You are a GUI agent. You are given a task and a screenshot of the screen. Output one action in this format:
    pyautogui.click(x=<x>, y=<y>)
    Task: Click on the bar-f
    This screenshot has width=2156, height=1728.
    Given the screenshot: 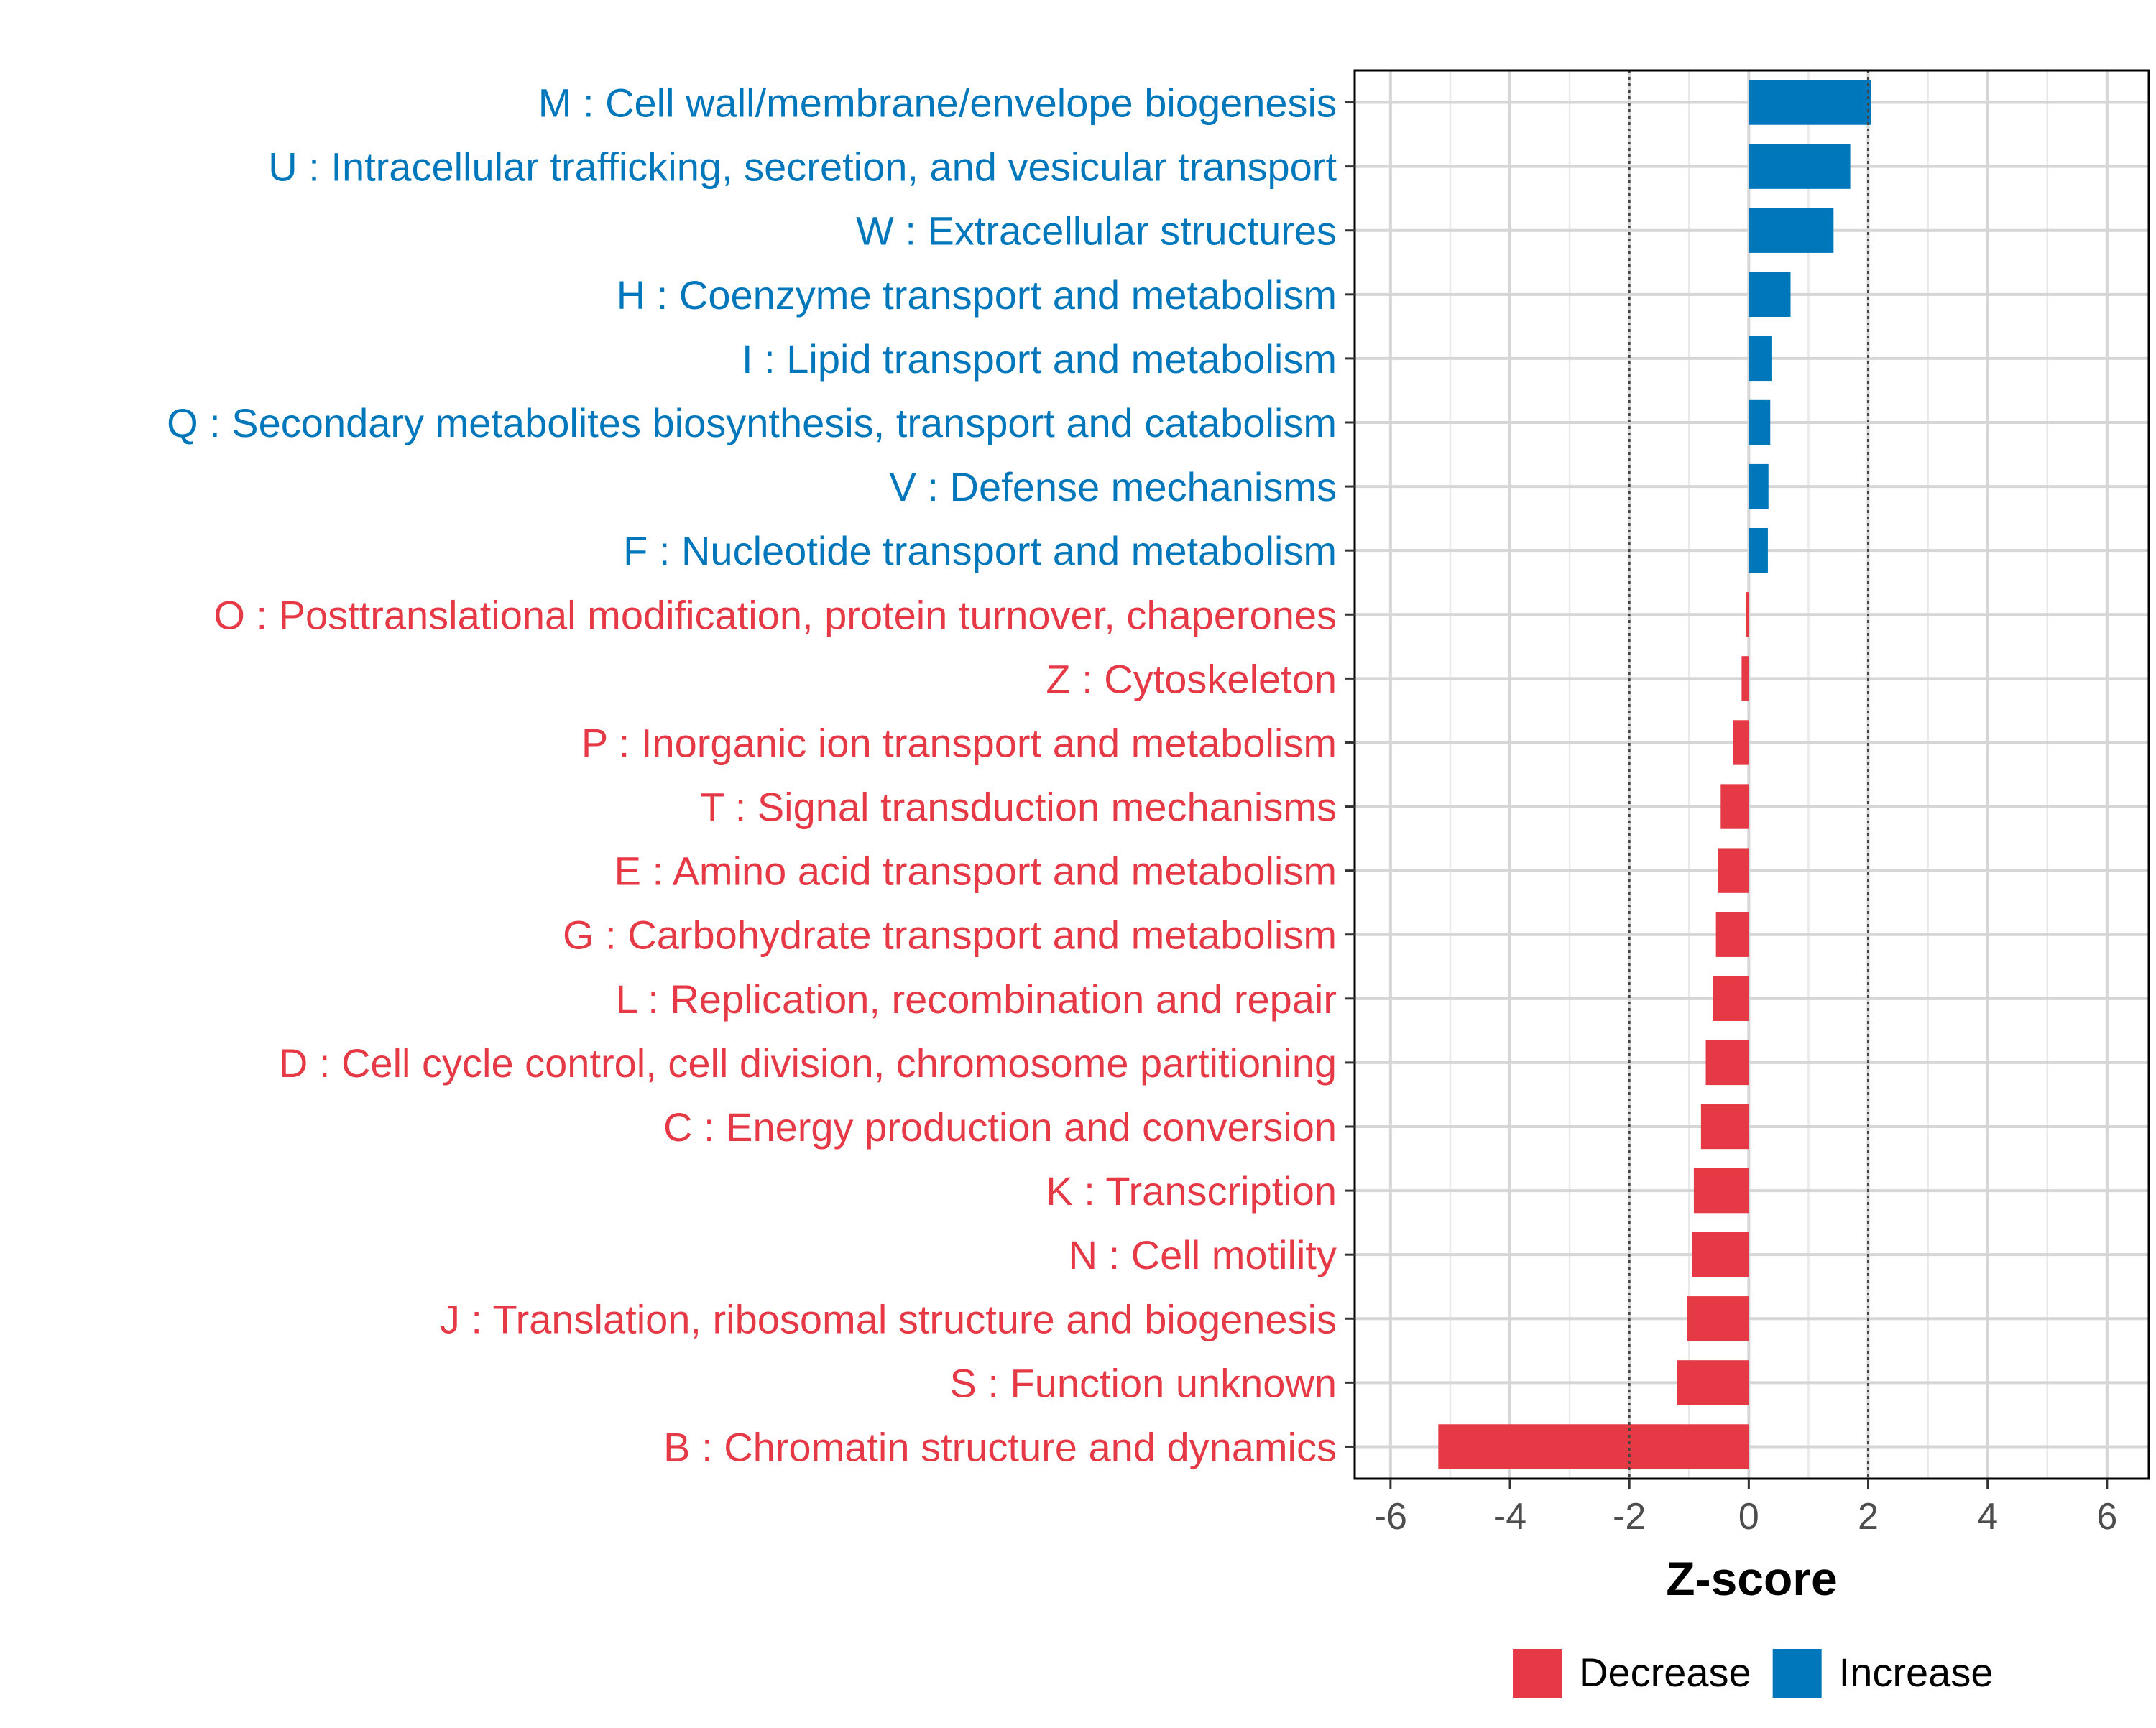 What is the action you would take?
    pyautogui.click(x=1758, y=551)
    